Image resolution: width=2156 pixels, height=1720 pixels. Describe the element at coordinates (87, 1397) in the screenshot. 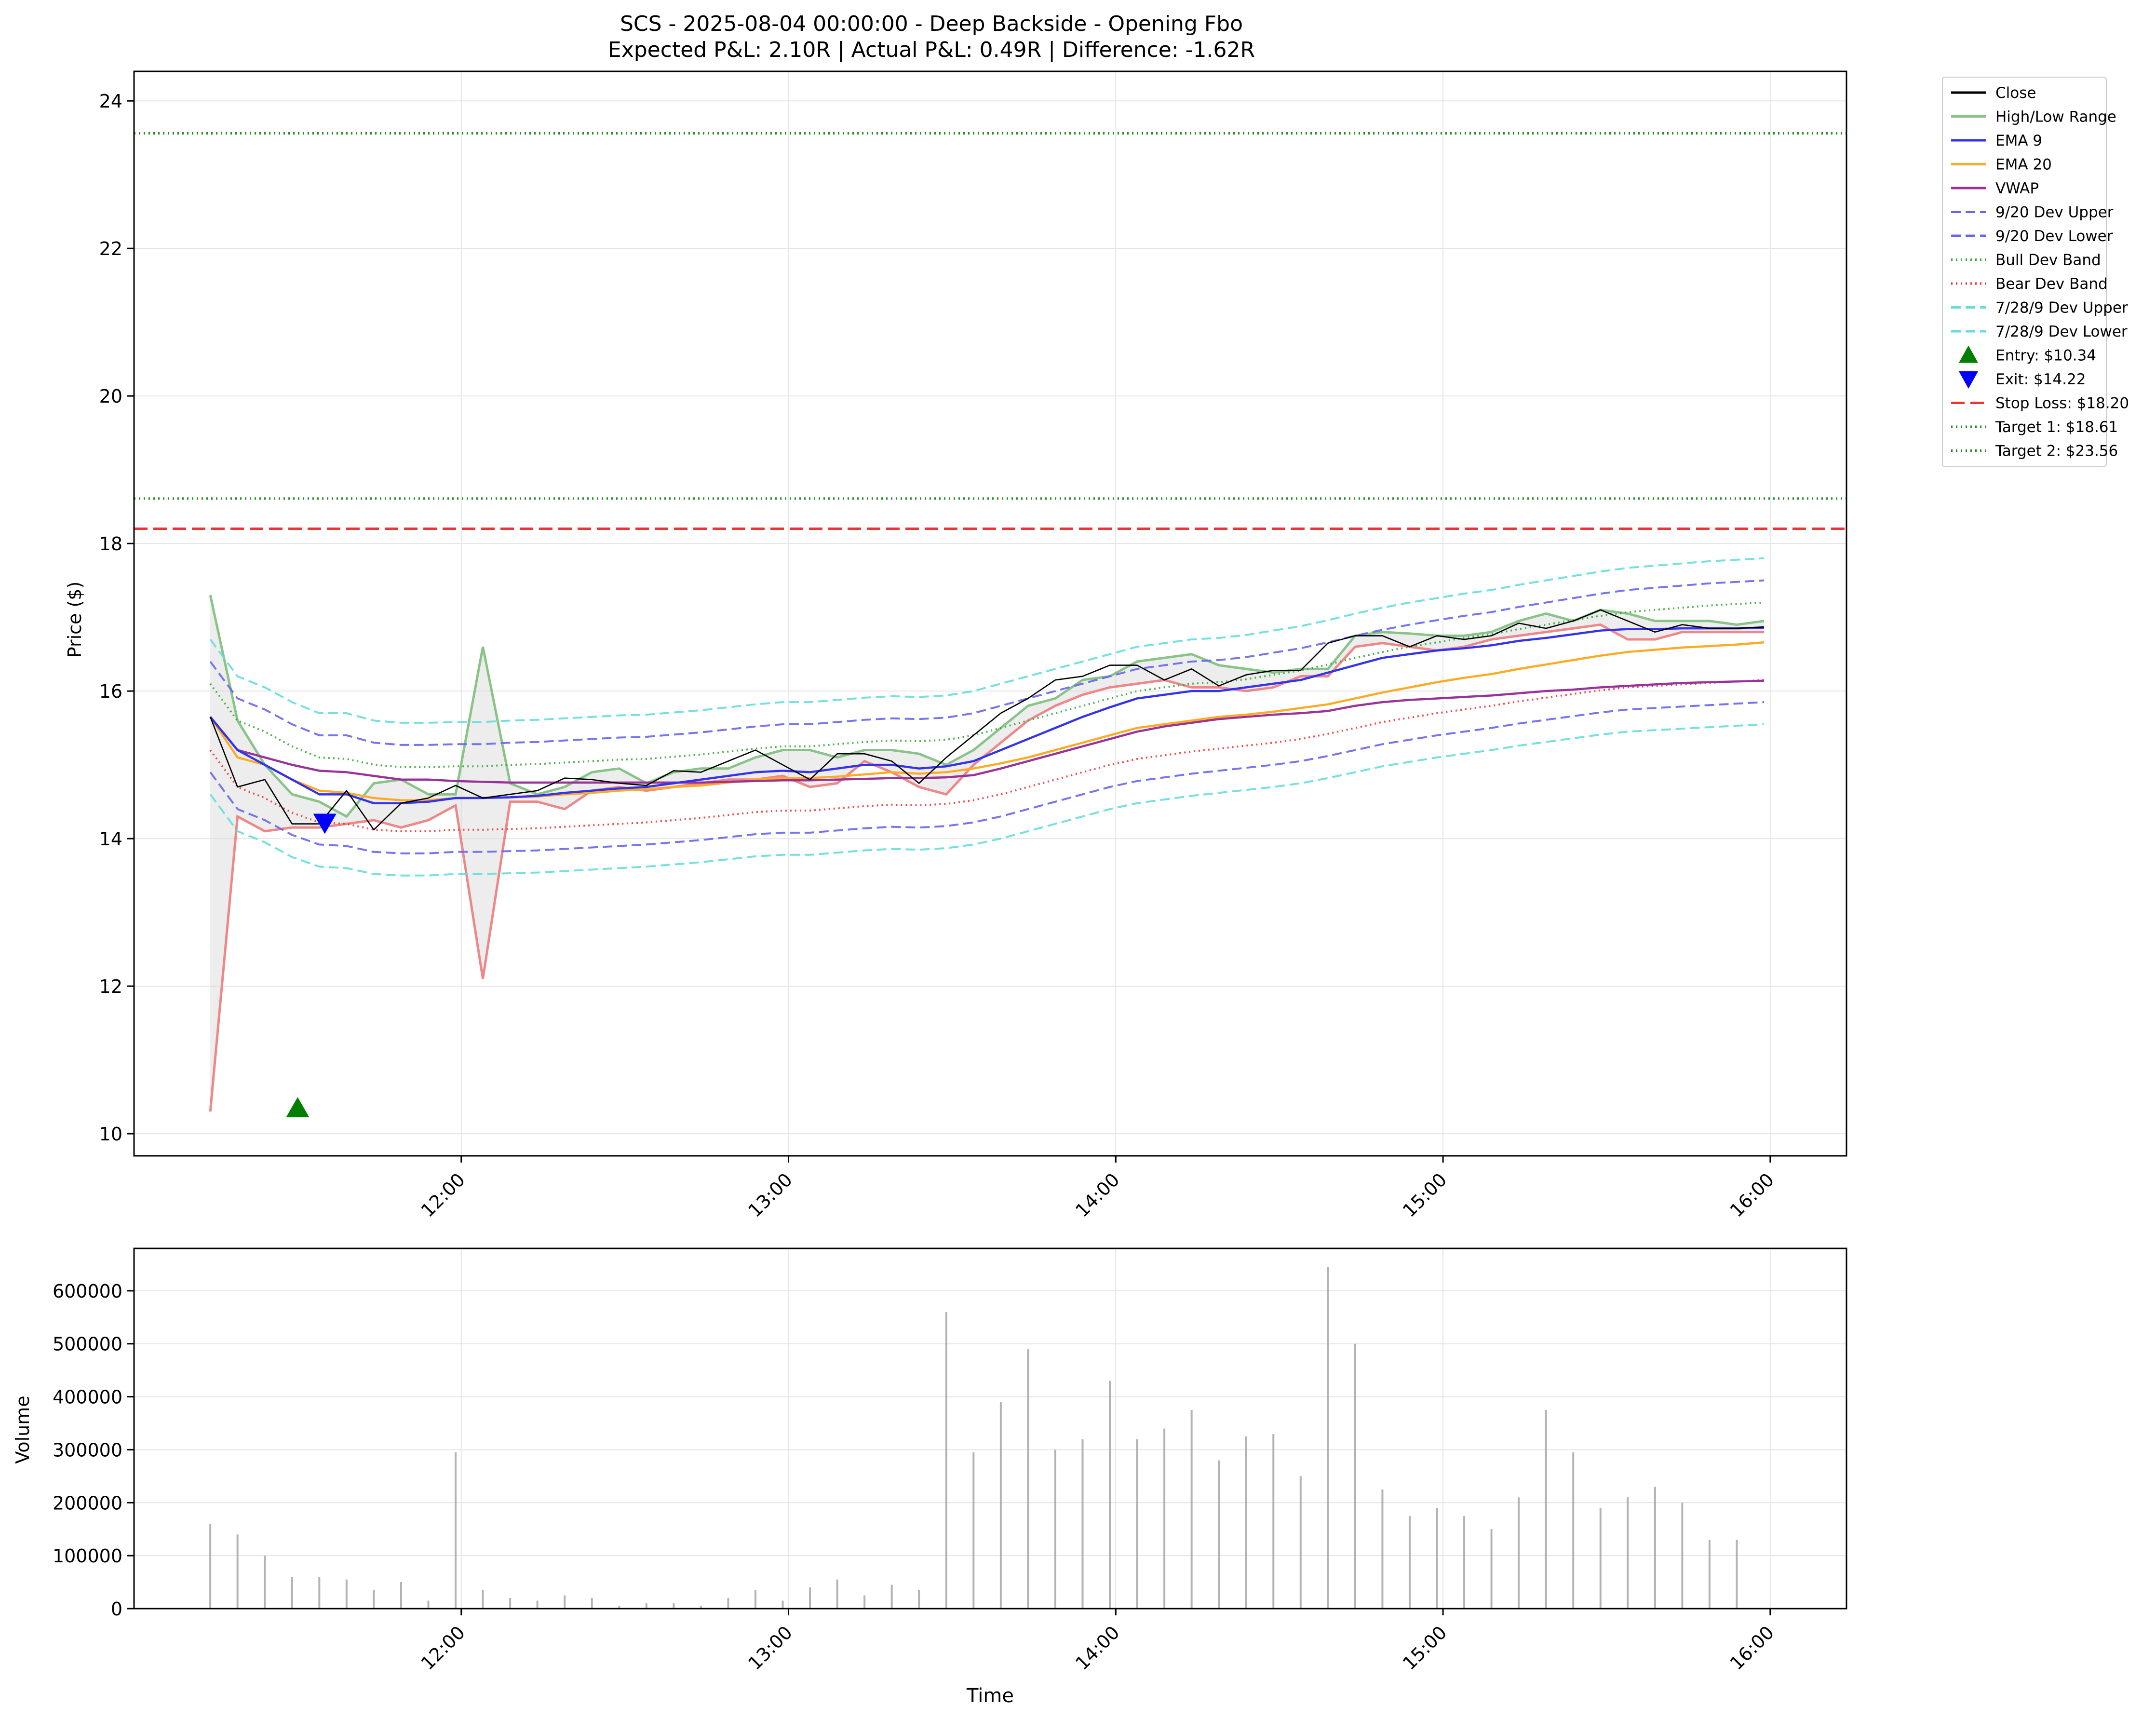

I see `volume-ytick-label: 400000` at that location.